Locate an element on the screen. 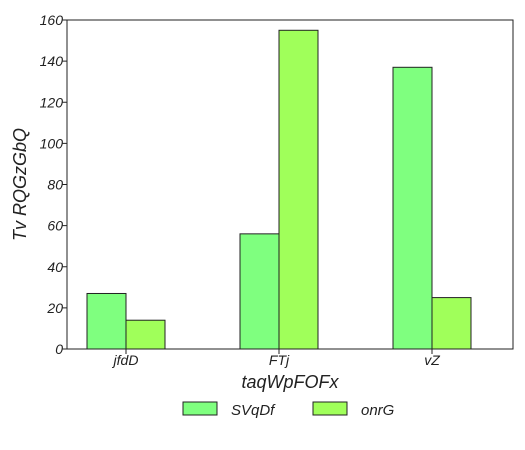  x-axis-ticks: jfdD FTj vZ is located at coordinates (276, 358).